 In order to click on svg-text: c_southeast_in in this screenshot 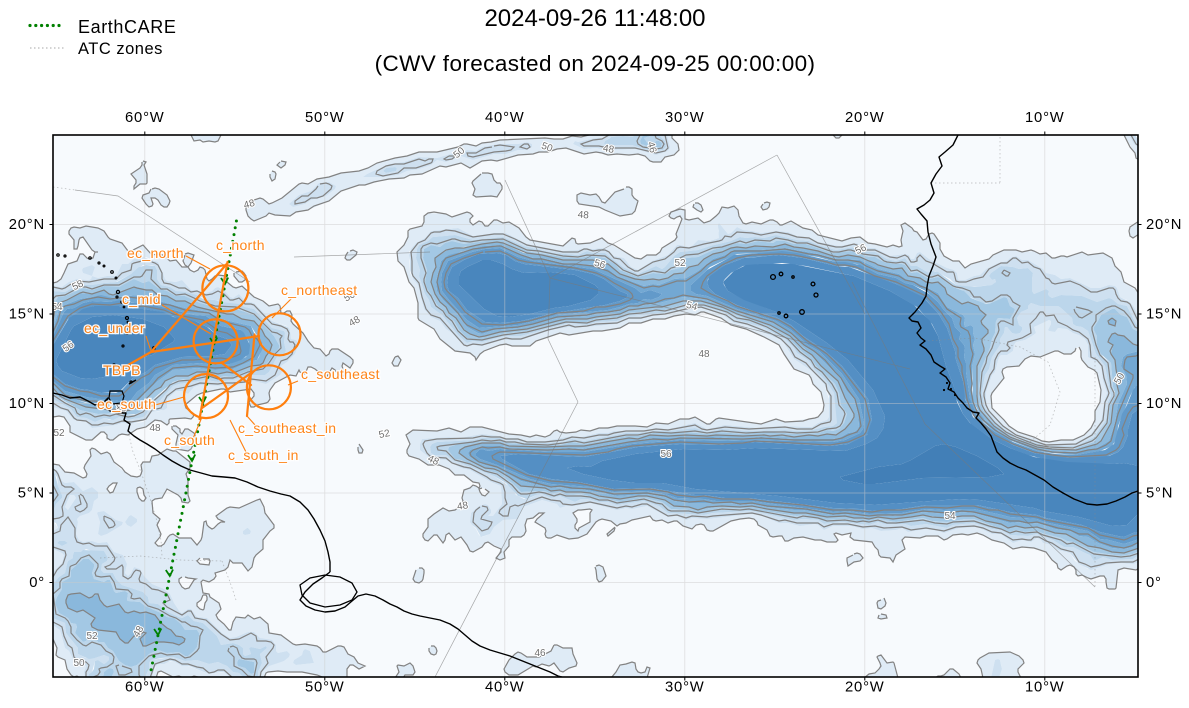, I will do `click(287, 428)`.